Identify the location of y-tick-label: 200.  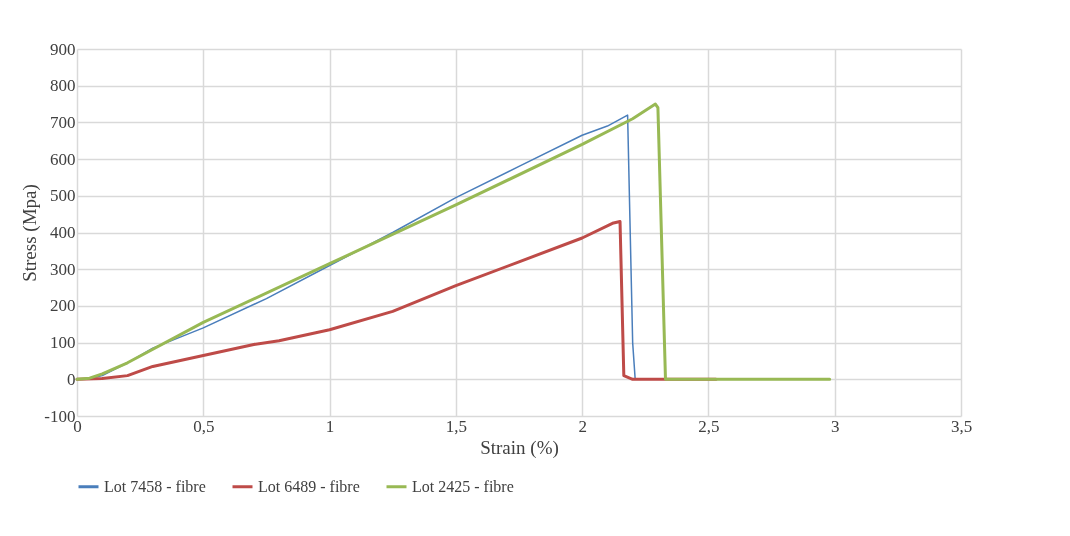
(63, 306).